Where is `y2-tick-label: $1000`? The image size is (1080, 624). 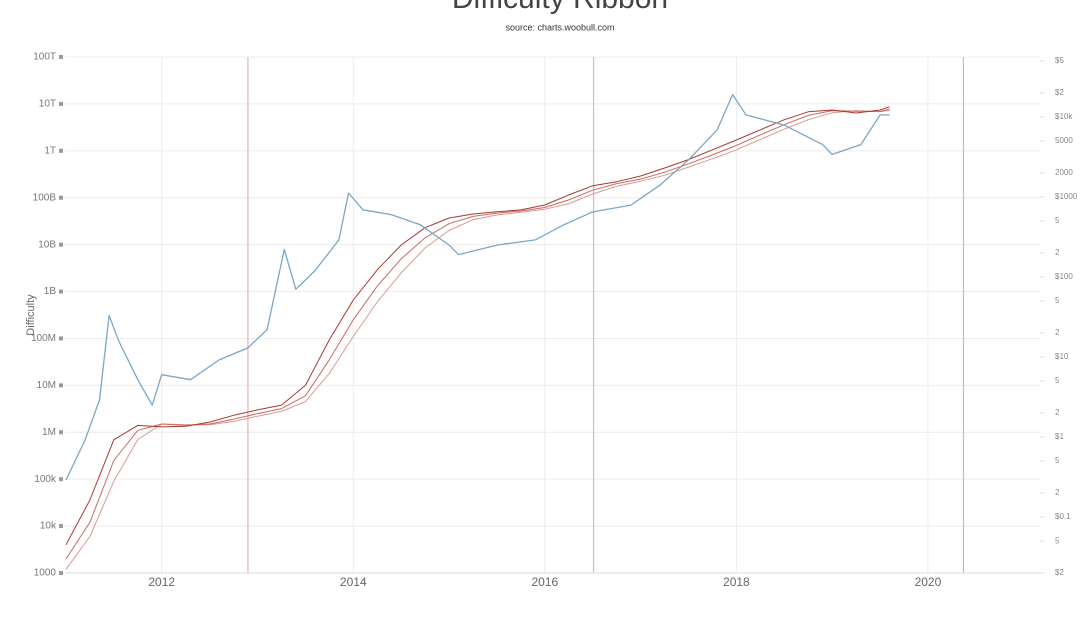 y2-tick-label: $1000 is located at coordinates (1066, 196).